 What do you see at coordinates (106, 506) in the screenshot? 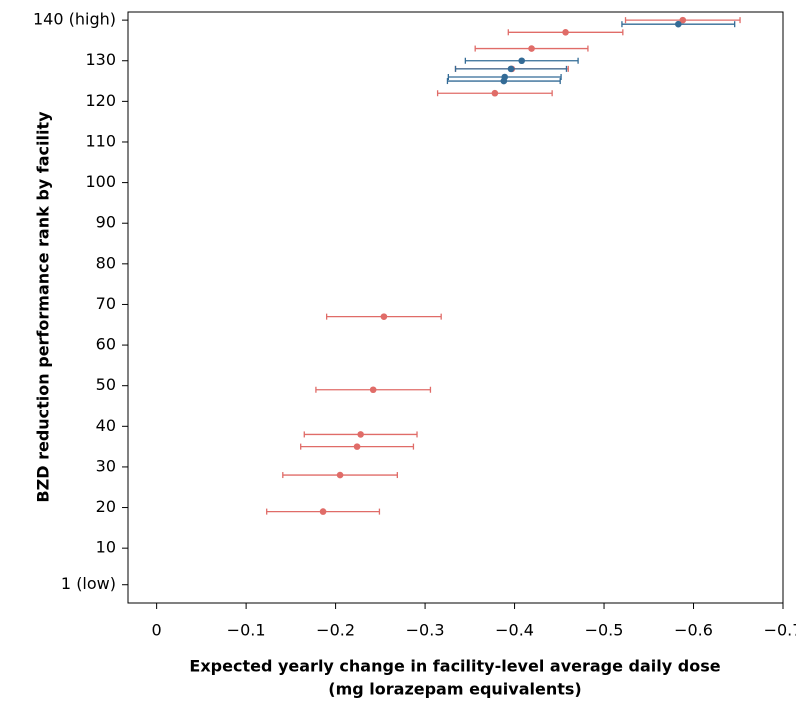
I see `y-tick-label: 20` at bounding box center [106, 506].